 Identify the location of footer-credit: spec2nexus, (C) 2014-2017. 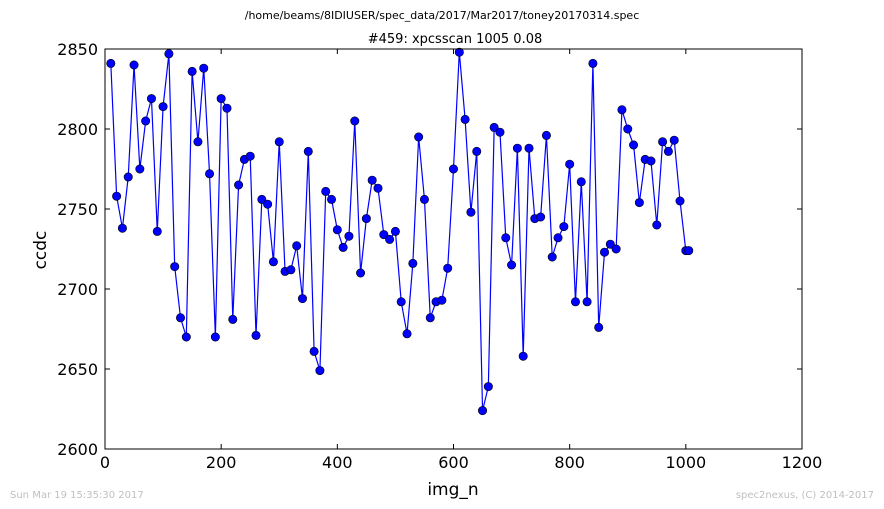
(805, 495).